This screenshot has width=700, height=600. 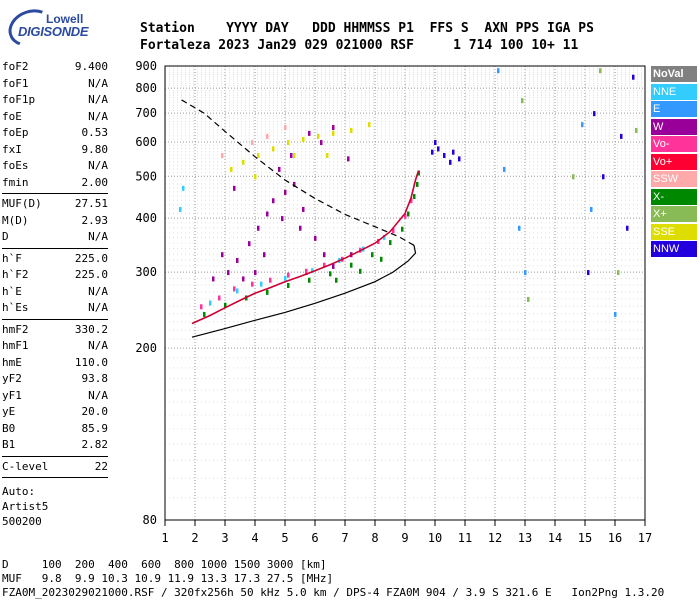 What do you see at coordinates (304, 291) in the screenshot?
I see `true-height-profile-solid` at bounding box center [304, 291].